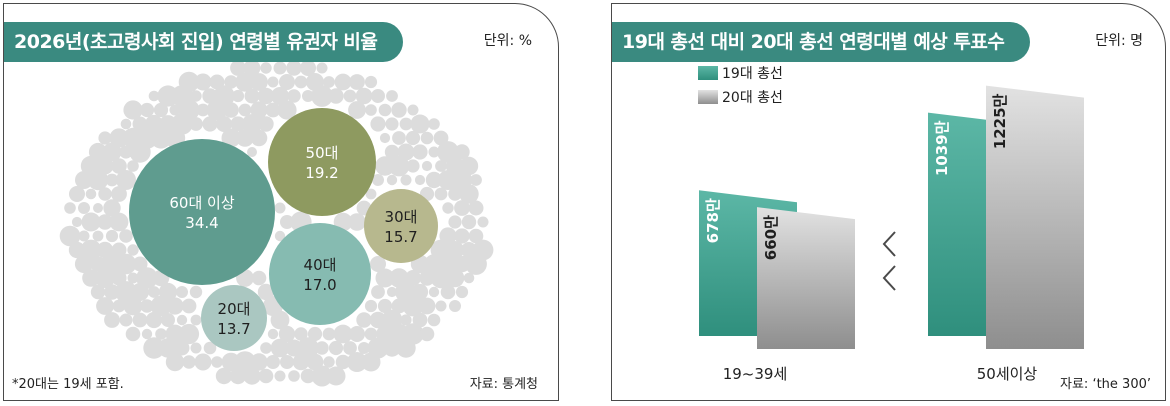 The image size is (1170, 406). What do you see at coordinates (752, 74) in the screenshot?
I see `legend-label-19: 19대 총선` at bounding box center [752, 74].